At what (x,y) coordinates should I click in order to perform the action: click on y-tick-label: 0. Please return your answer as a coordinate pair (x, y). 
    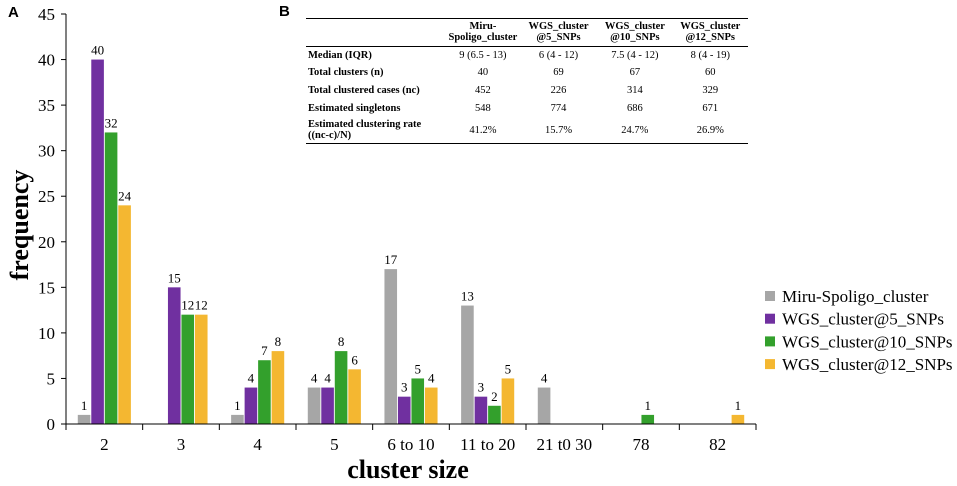
    Looking at the image, I should click on (51, 424).